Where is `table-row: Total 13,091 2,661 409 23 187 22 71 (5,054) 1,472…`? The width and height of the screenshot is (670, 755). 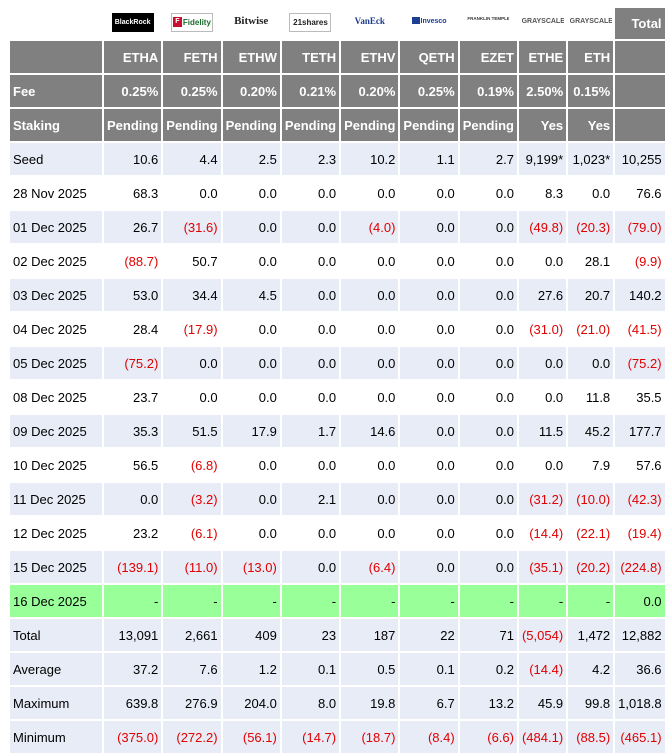
table-row: Total 13,091 2,661 409 23 187 22 71 (5,054) 1,472… is located at coordinates (337, 635).